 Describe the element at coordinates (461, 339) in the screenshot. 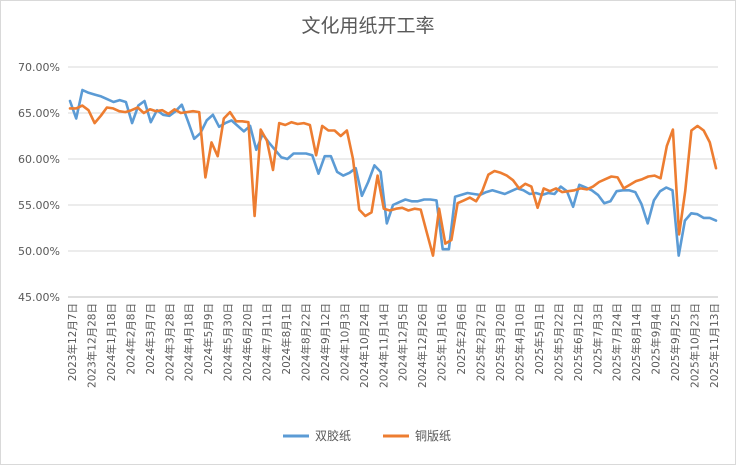

I see `x-tick-label: 2025年2月6日` at that location.